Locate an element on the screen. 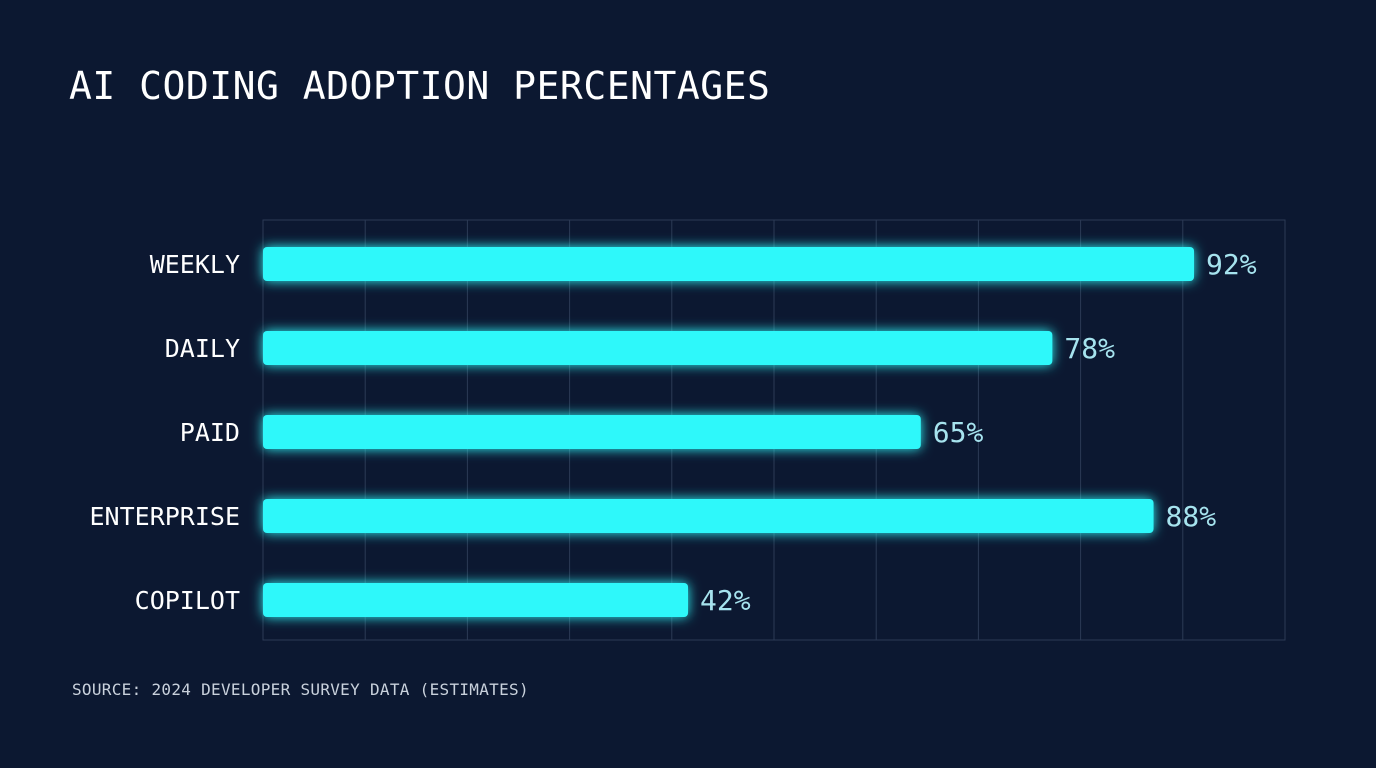 The height and width of the screenshot is (768, 1376). bar-daily is located at coordinates (658, 348).